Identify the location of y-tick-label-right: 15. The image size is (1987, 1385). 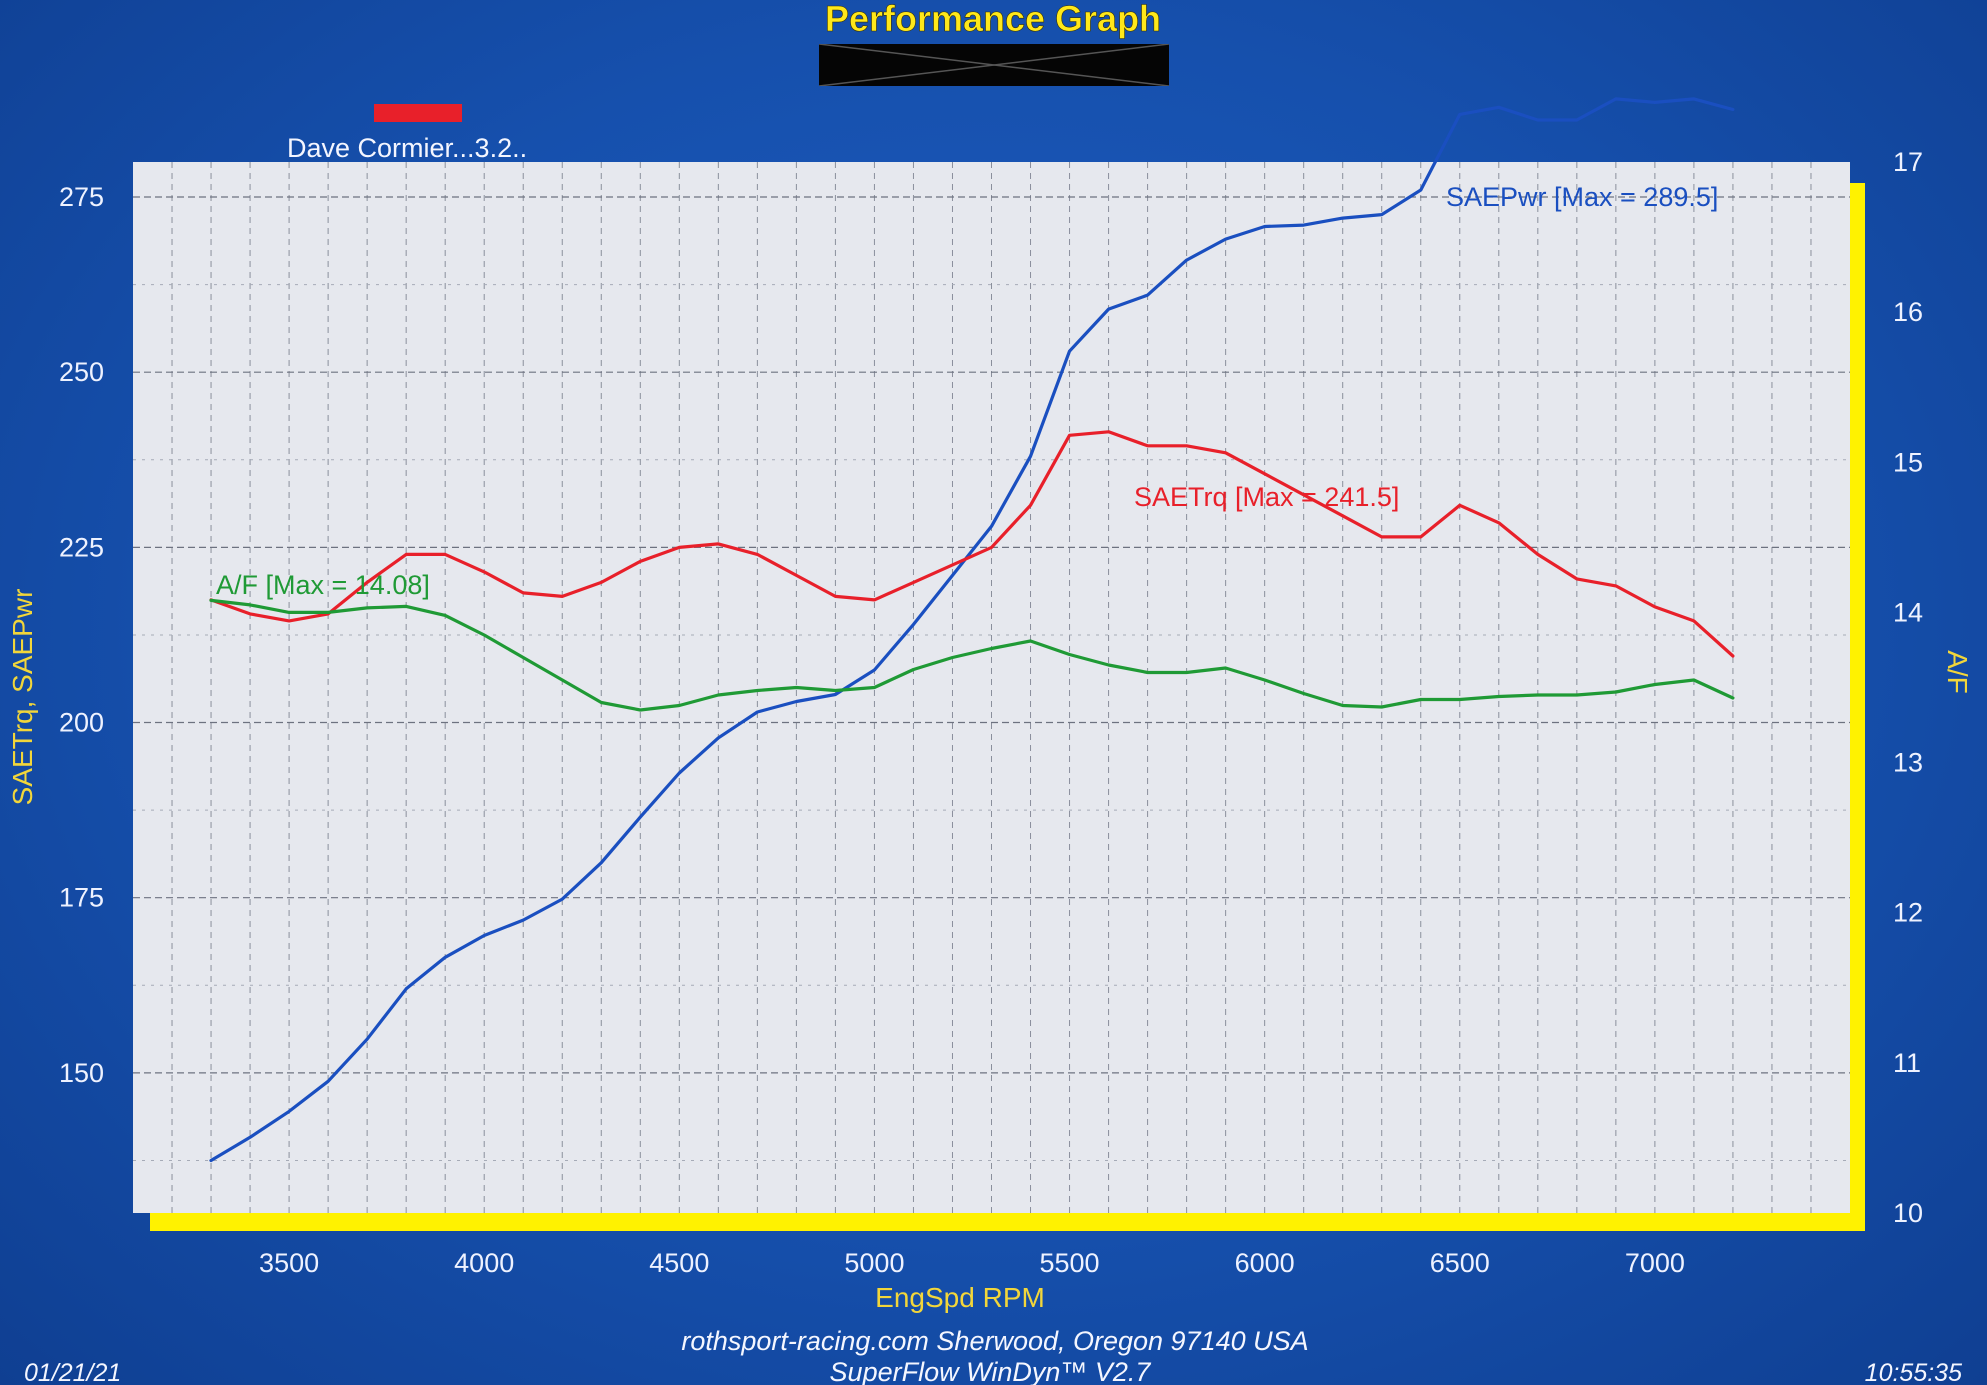
(1908, 462).